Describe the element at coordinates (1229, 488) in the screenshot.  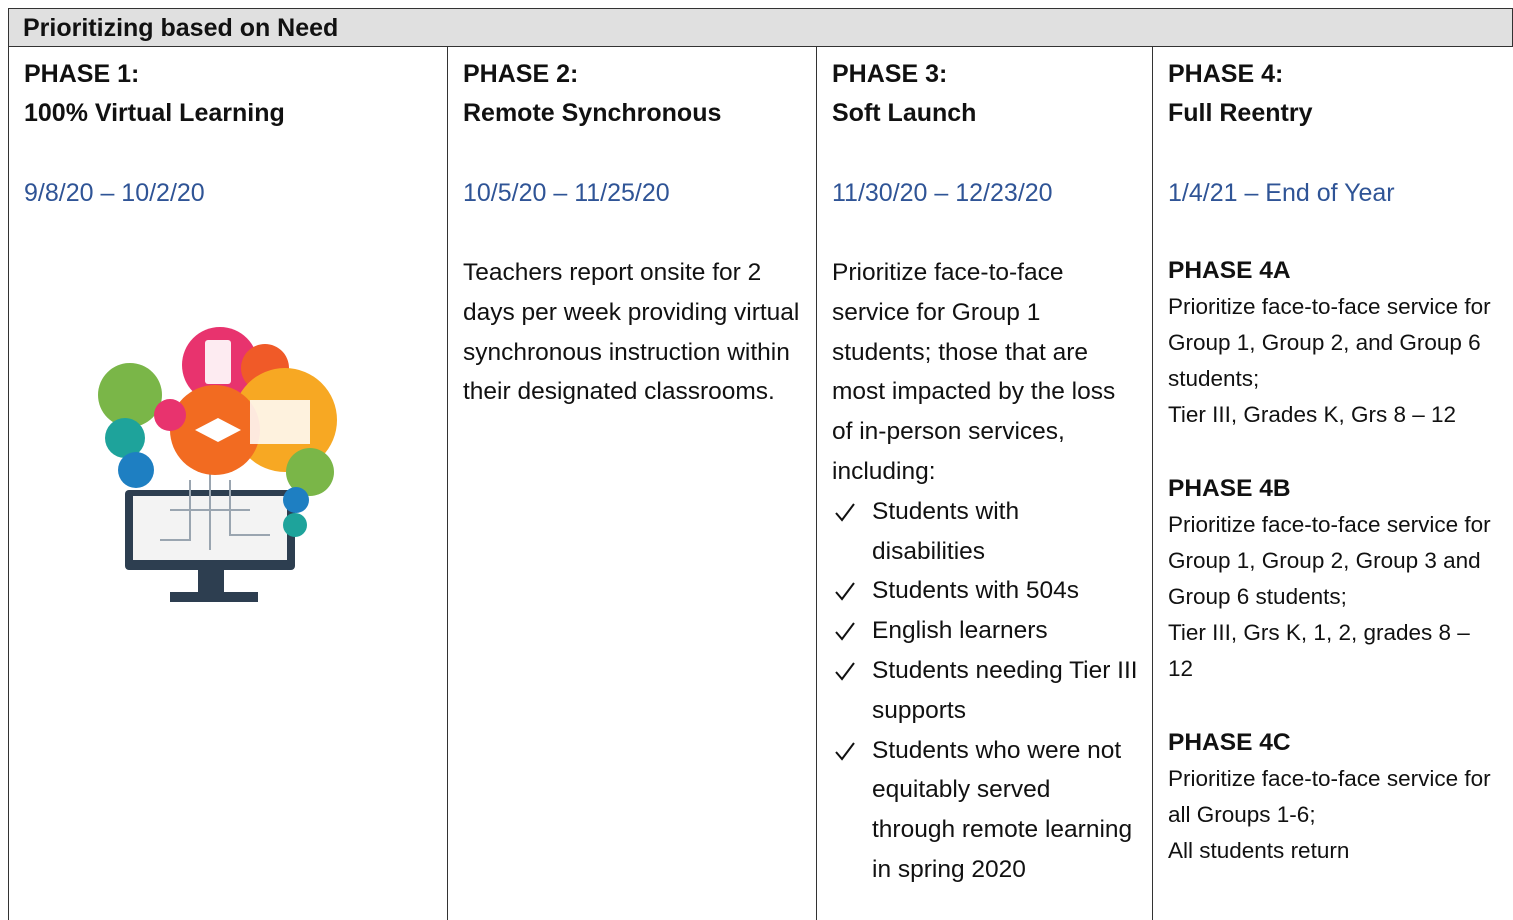
I see `subphase-title: PHASE 4B` at that location.